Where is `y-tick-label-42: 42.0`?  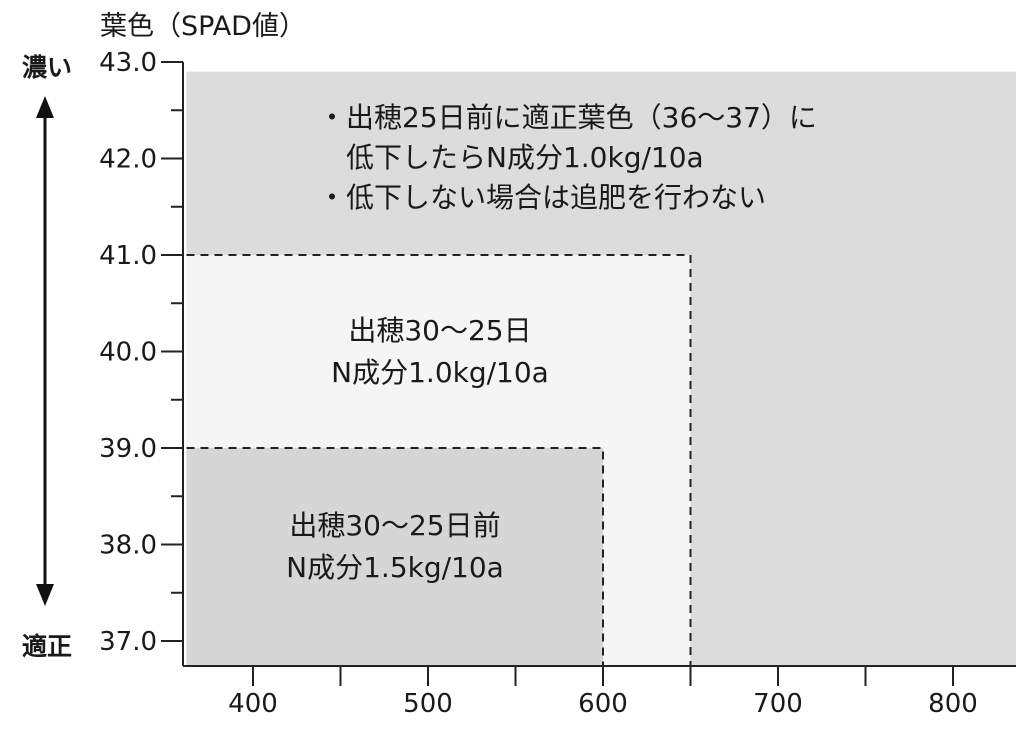
y-tick-label-42: 42.0 is located at coordinates (128, 160).